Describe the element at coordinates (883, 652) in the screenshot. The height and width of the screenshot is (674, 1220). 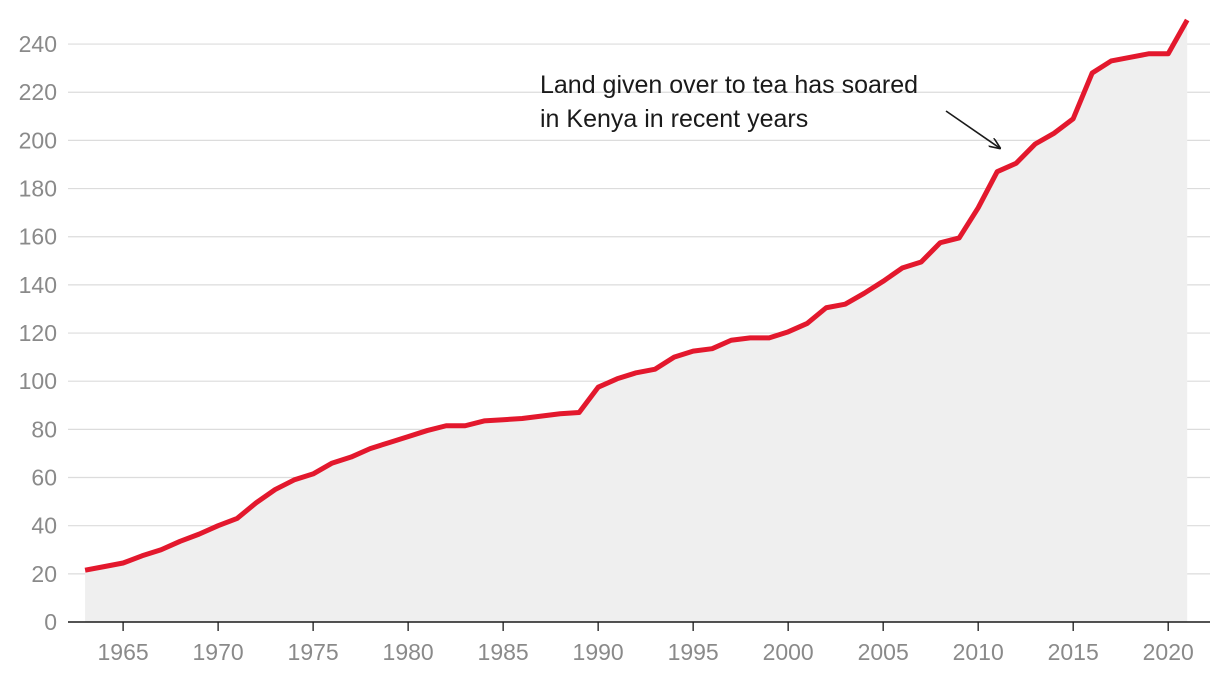
I see `x-tick-label-2005: 2005` at that location.